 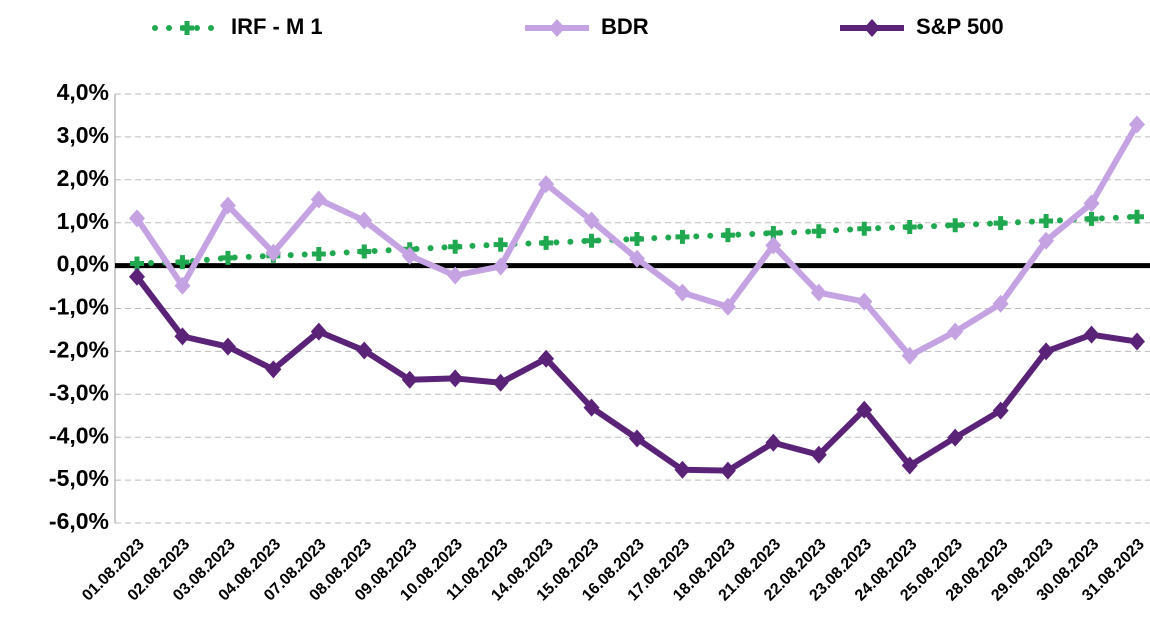 I want to click on series-line, so click(x=637, y=240).